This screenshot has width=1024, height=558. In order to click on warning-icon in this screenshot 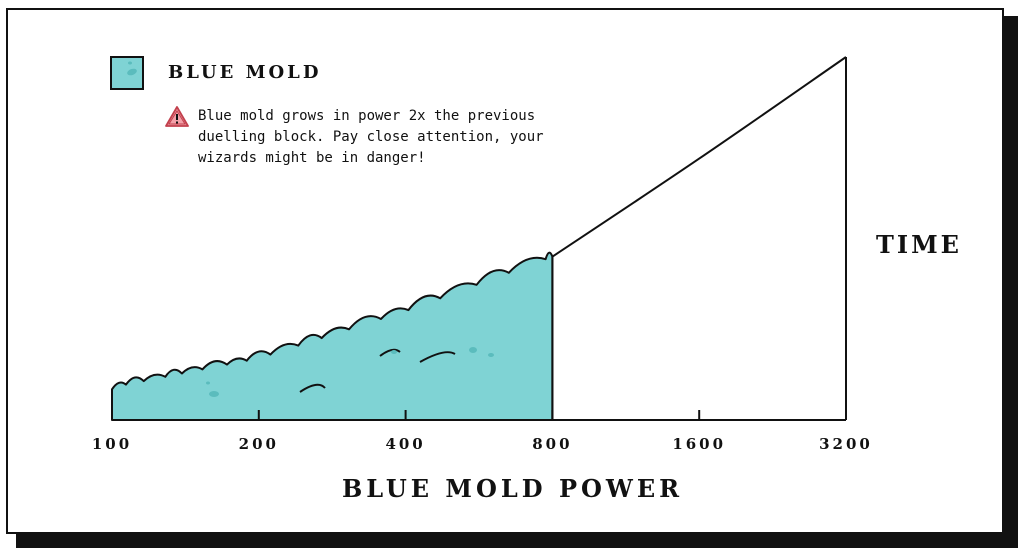, I will do `click(177, 116)`.